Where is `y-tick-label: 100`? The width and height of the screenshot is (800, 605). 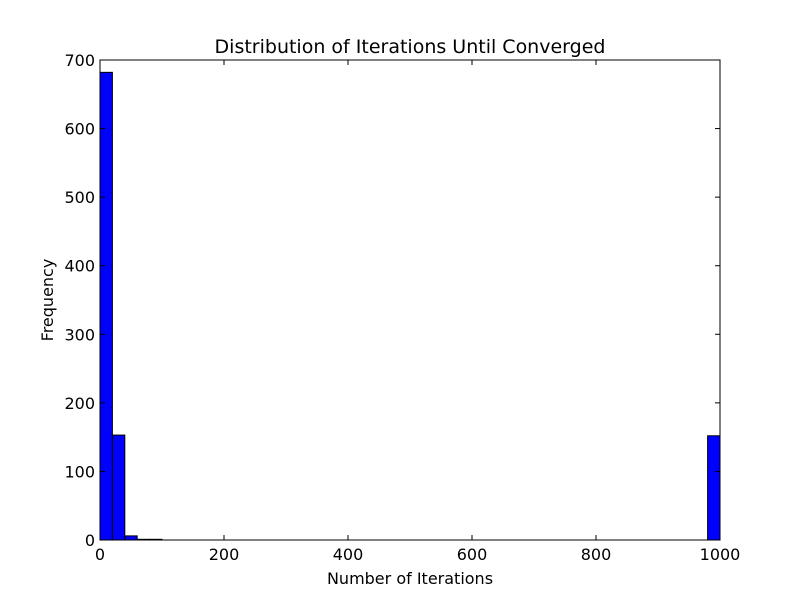
y-tick-label: 100 is located at coordinates (79, 471).